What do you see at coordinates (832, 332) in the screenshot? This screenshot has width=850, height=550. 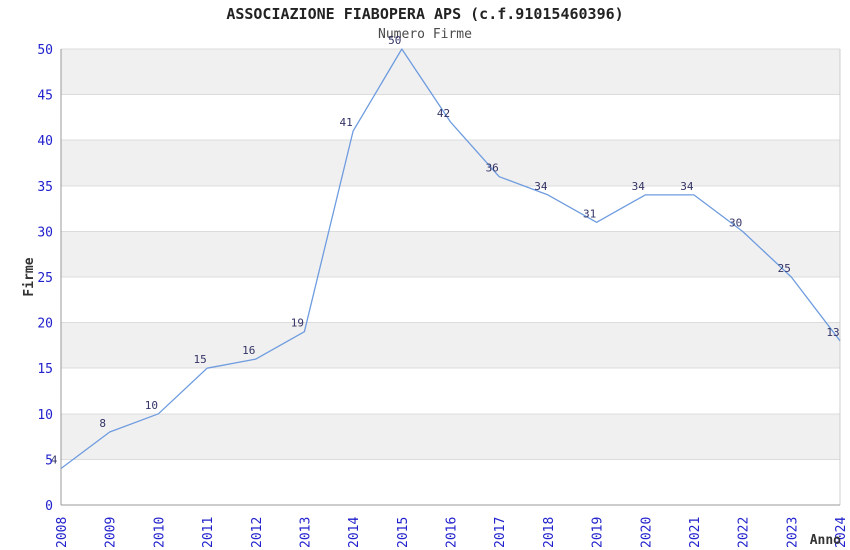 I see `data-label: 13` at bounding box center [832, 332].